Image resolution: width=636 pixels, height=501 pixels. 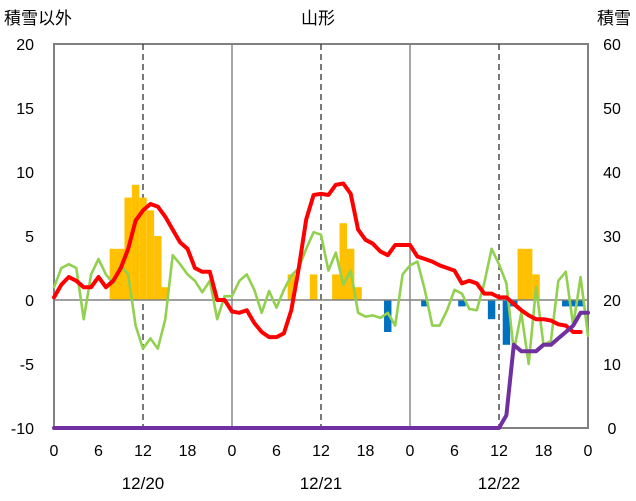 What do you see at coordinates (27, 365) in the screenshot?
I see `left-tick-label: -5` at bounding box center [27, 365].